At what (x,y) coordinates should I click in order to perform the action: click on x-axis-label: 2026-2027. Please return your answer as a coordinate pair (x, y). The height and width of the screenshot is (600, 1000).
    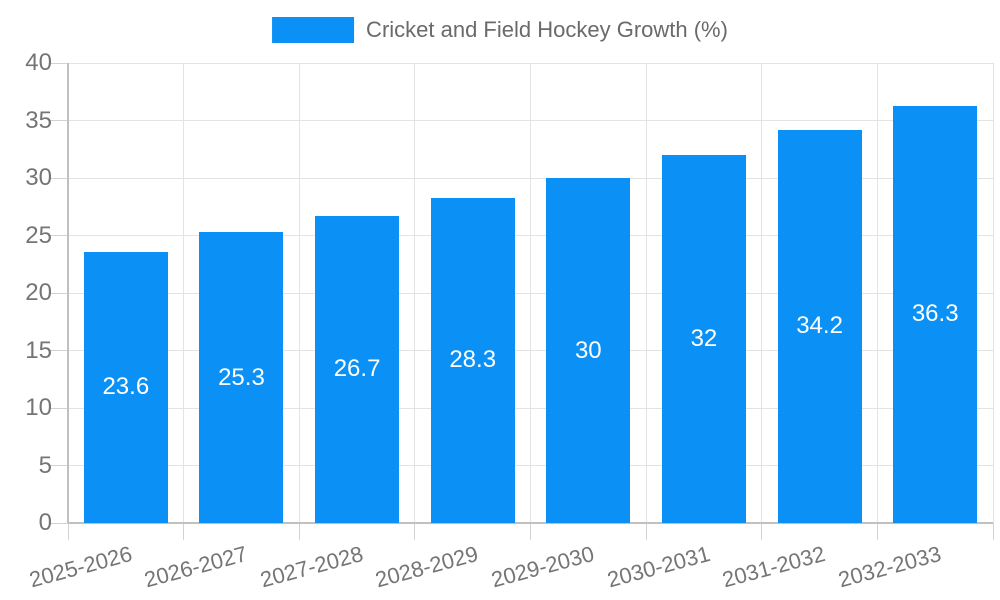
    Looking at the image, I should click on (195, 567).